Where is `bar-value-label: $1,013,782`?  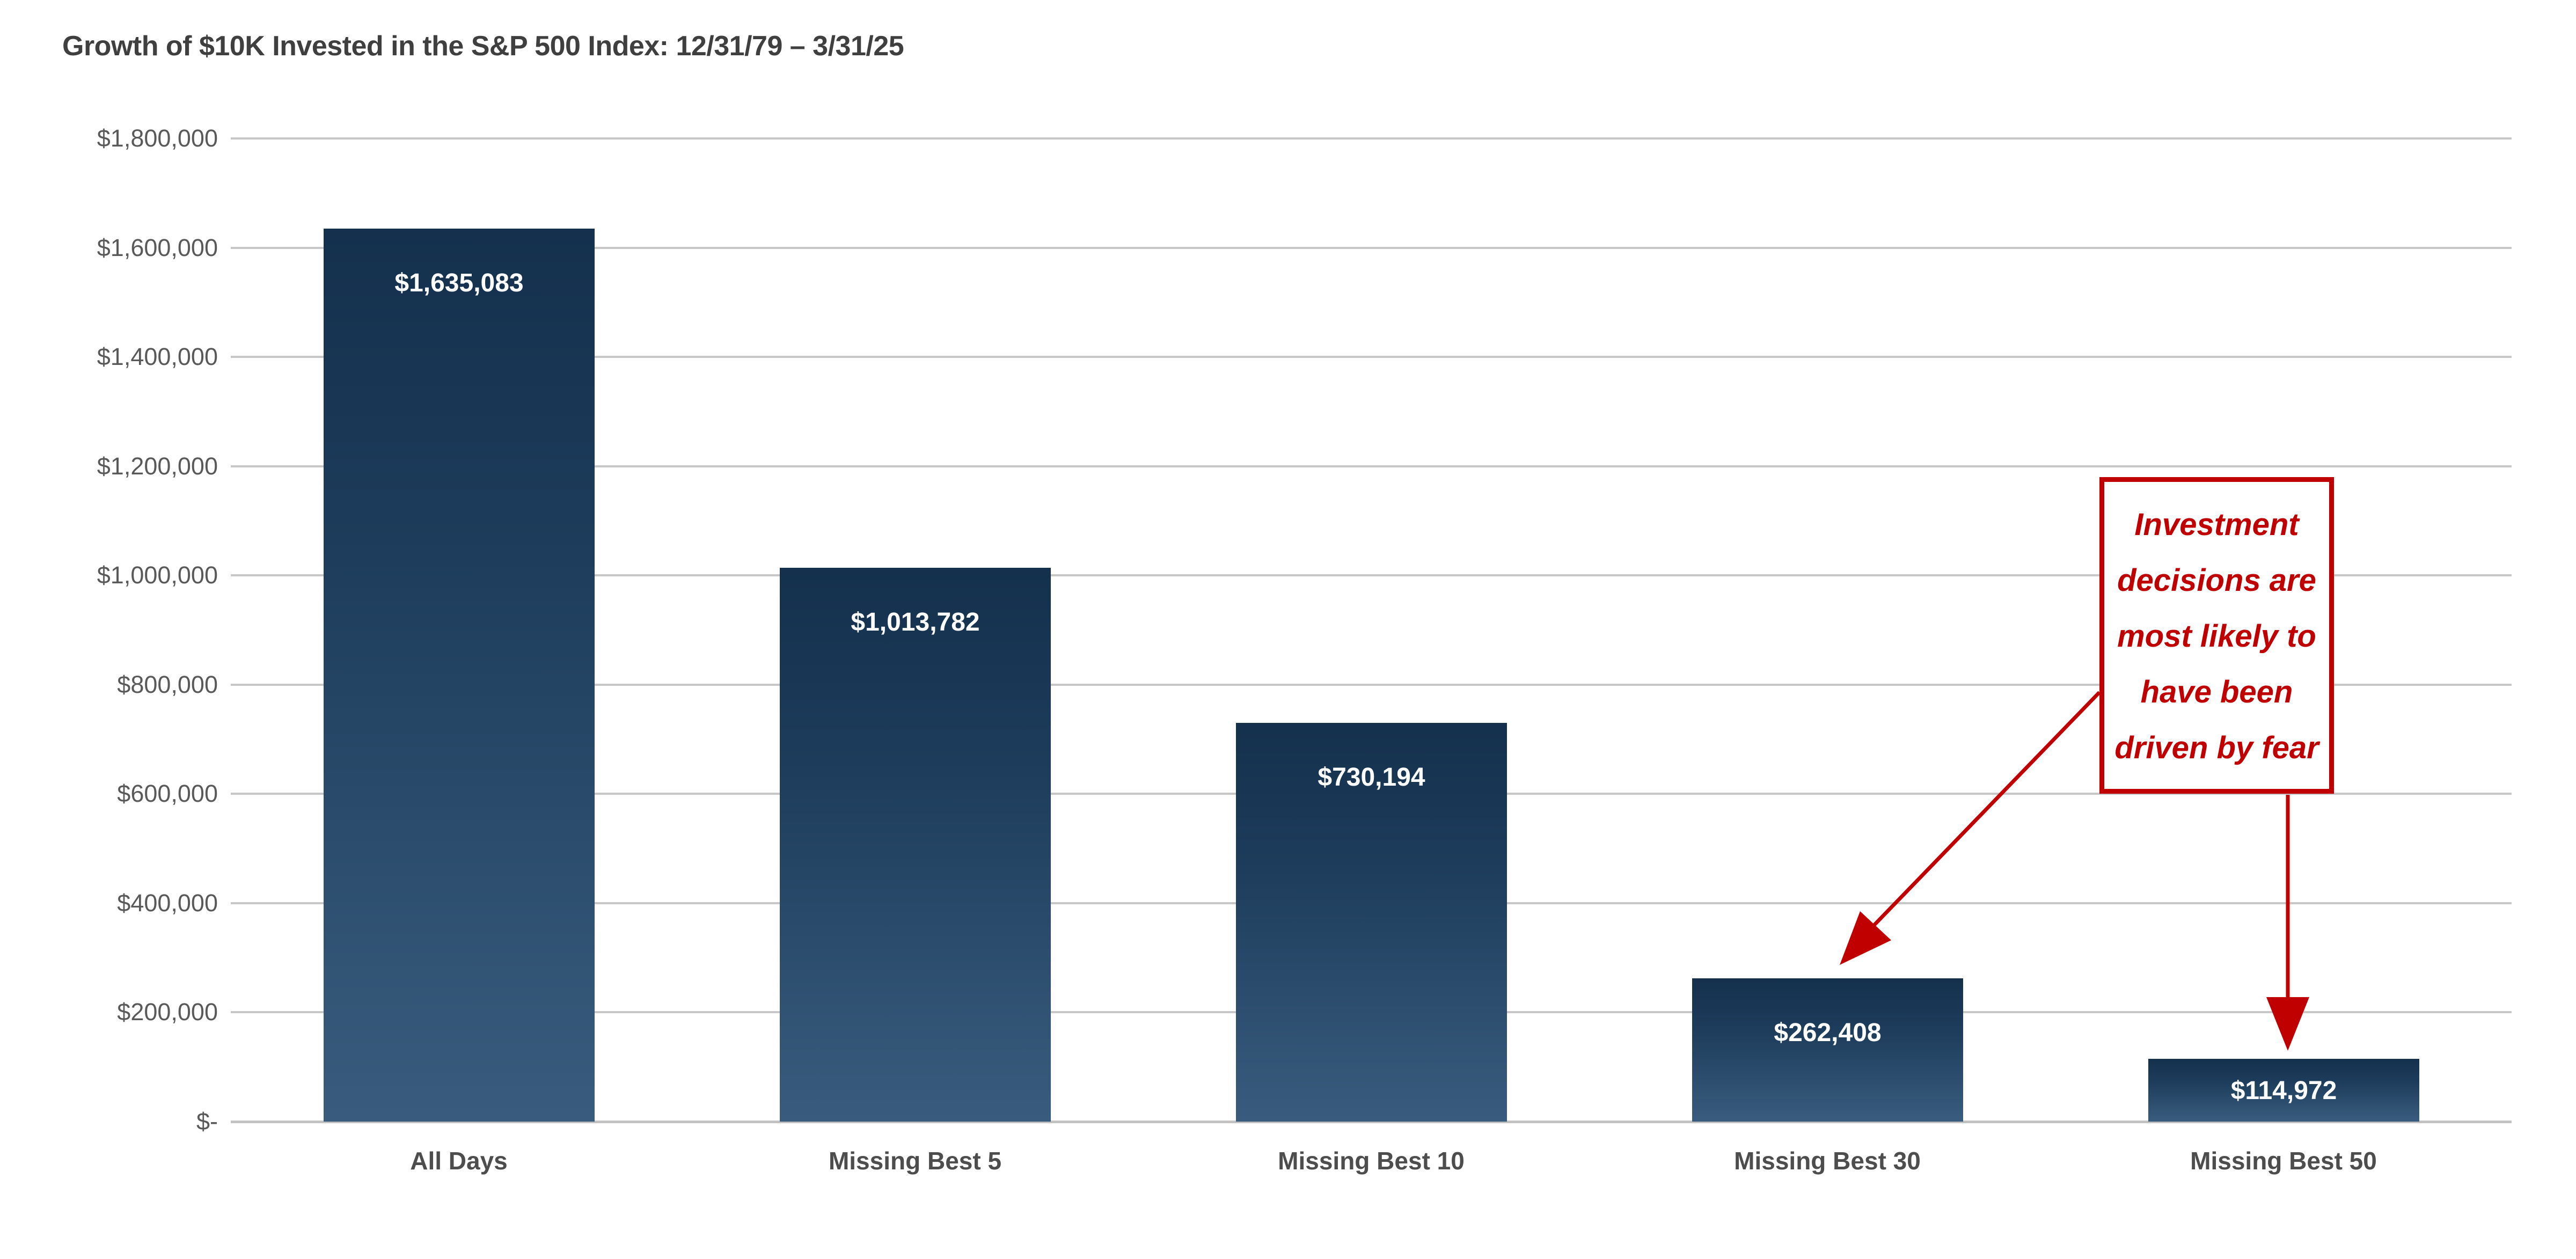 bar-value-label: $1,013,782 is located at coordinates (915, 622).